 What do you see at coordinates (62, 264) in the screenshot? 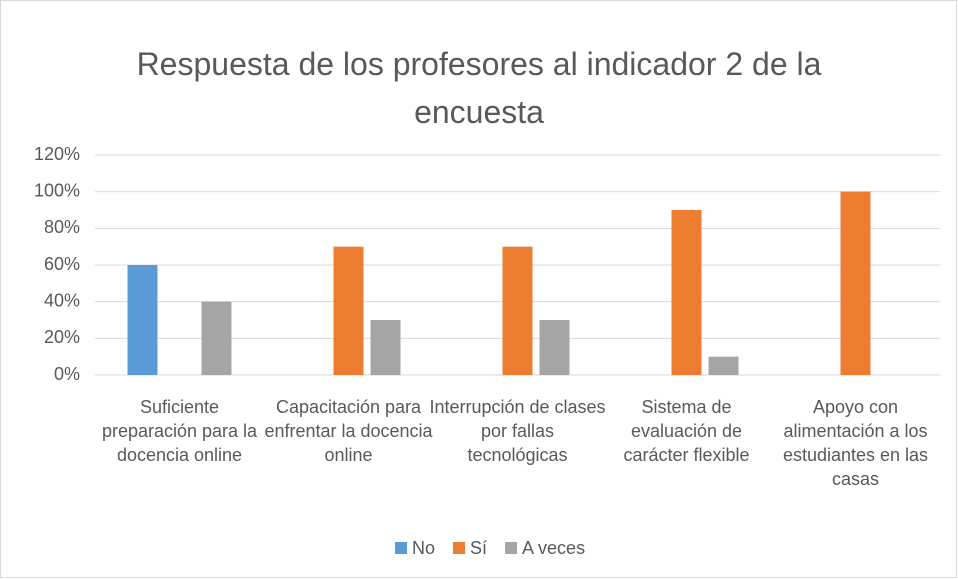
I see `y-tick-label: 60%` at bounding box center [62, 264].